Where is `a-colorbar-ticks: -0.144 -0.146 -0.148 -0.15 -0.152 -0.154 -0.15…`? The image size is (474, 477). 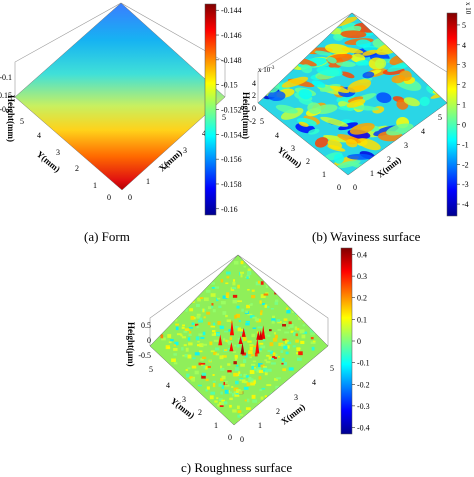
a-colorbar-ticks: -0.144 -0.146 -0.148 -0.15 -0.152 -0.154 -0.15… is located at coordinates (229, 110).